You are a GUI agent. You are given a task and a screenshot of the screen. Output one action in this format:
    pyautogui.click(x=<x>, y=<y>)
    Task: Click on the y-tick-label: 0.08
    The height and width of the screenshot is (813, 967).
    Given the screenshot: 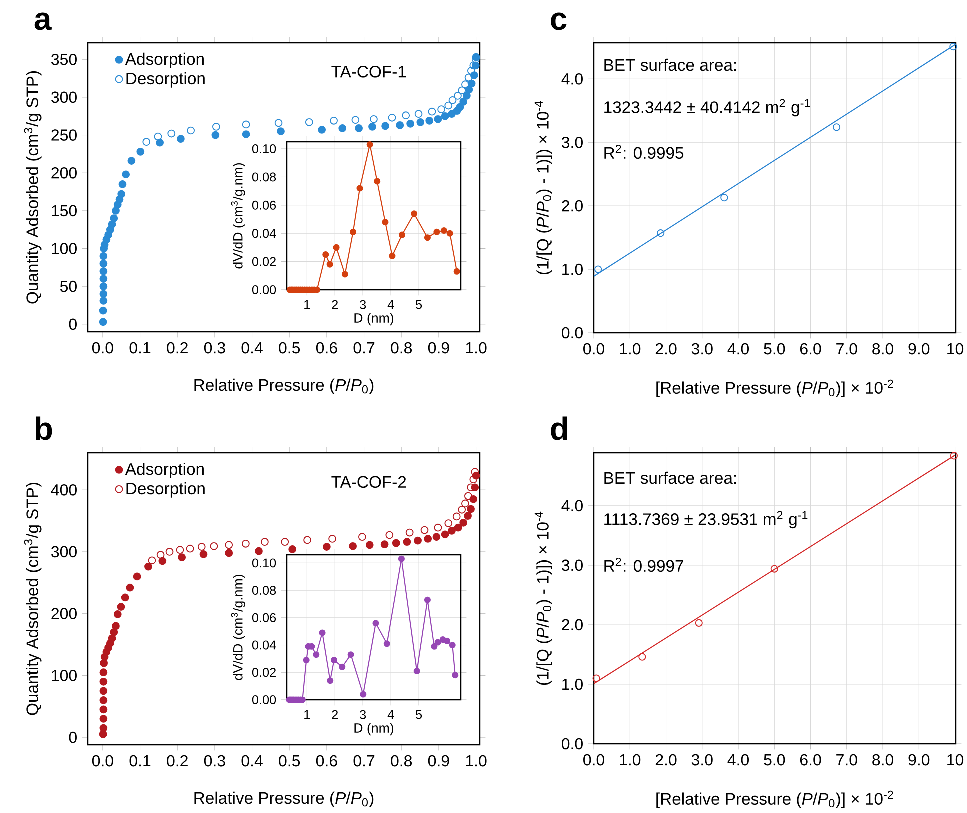 What is the action you would take?
    pyautogui.click(x=264, y=591)
    